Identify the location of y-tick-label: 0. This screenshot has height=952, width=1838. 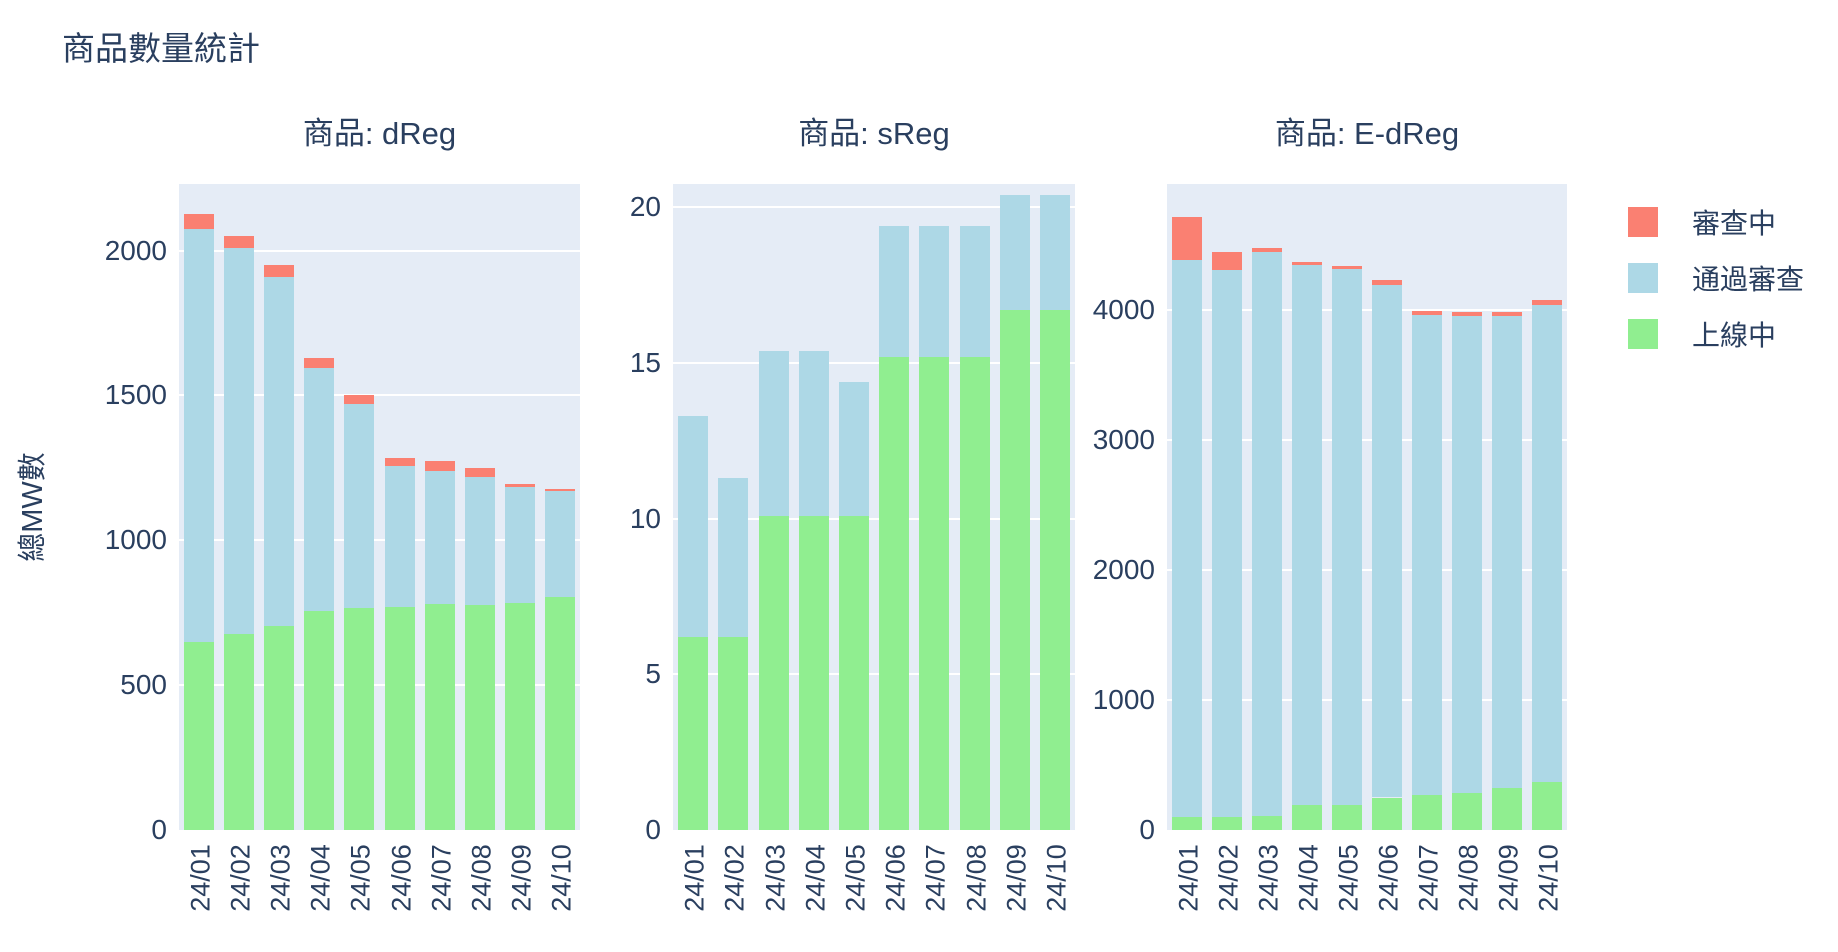
(1147, 829).